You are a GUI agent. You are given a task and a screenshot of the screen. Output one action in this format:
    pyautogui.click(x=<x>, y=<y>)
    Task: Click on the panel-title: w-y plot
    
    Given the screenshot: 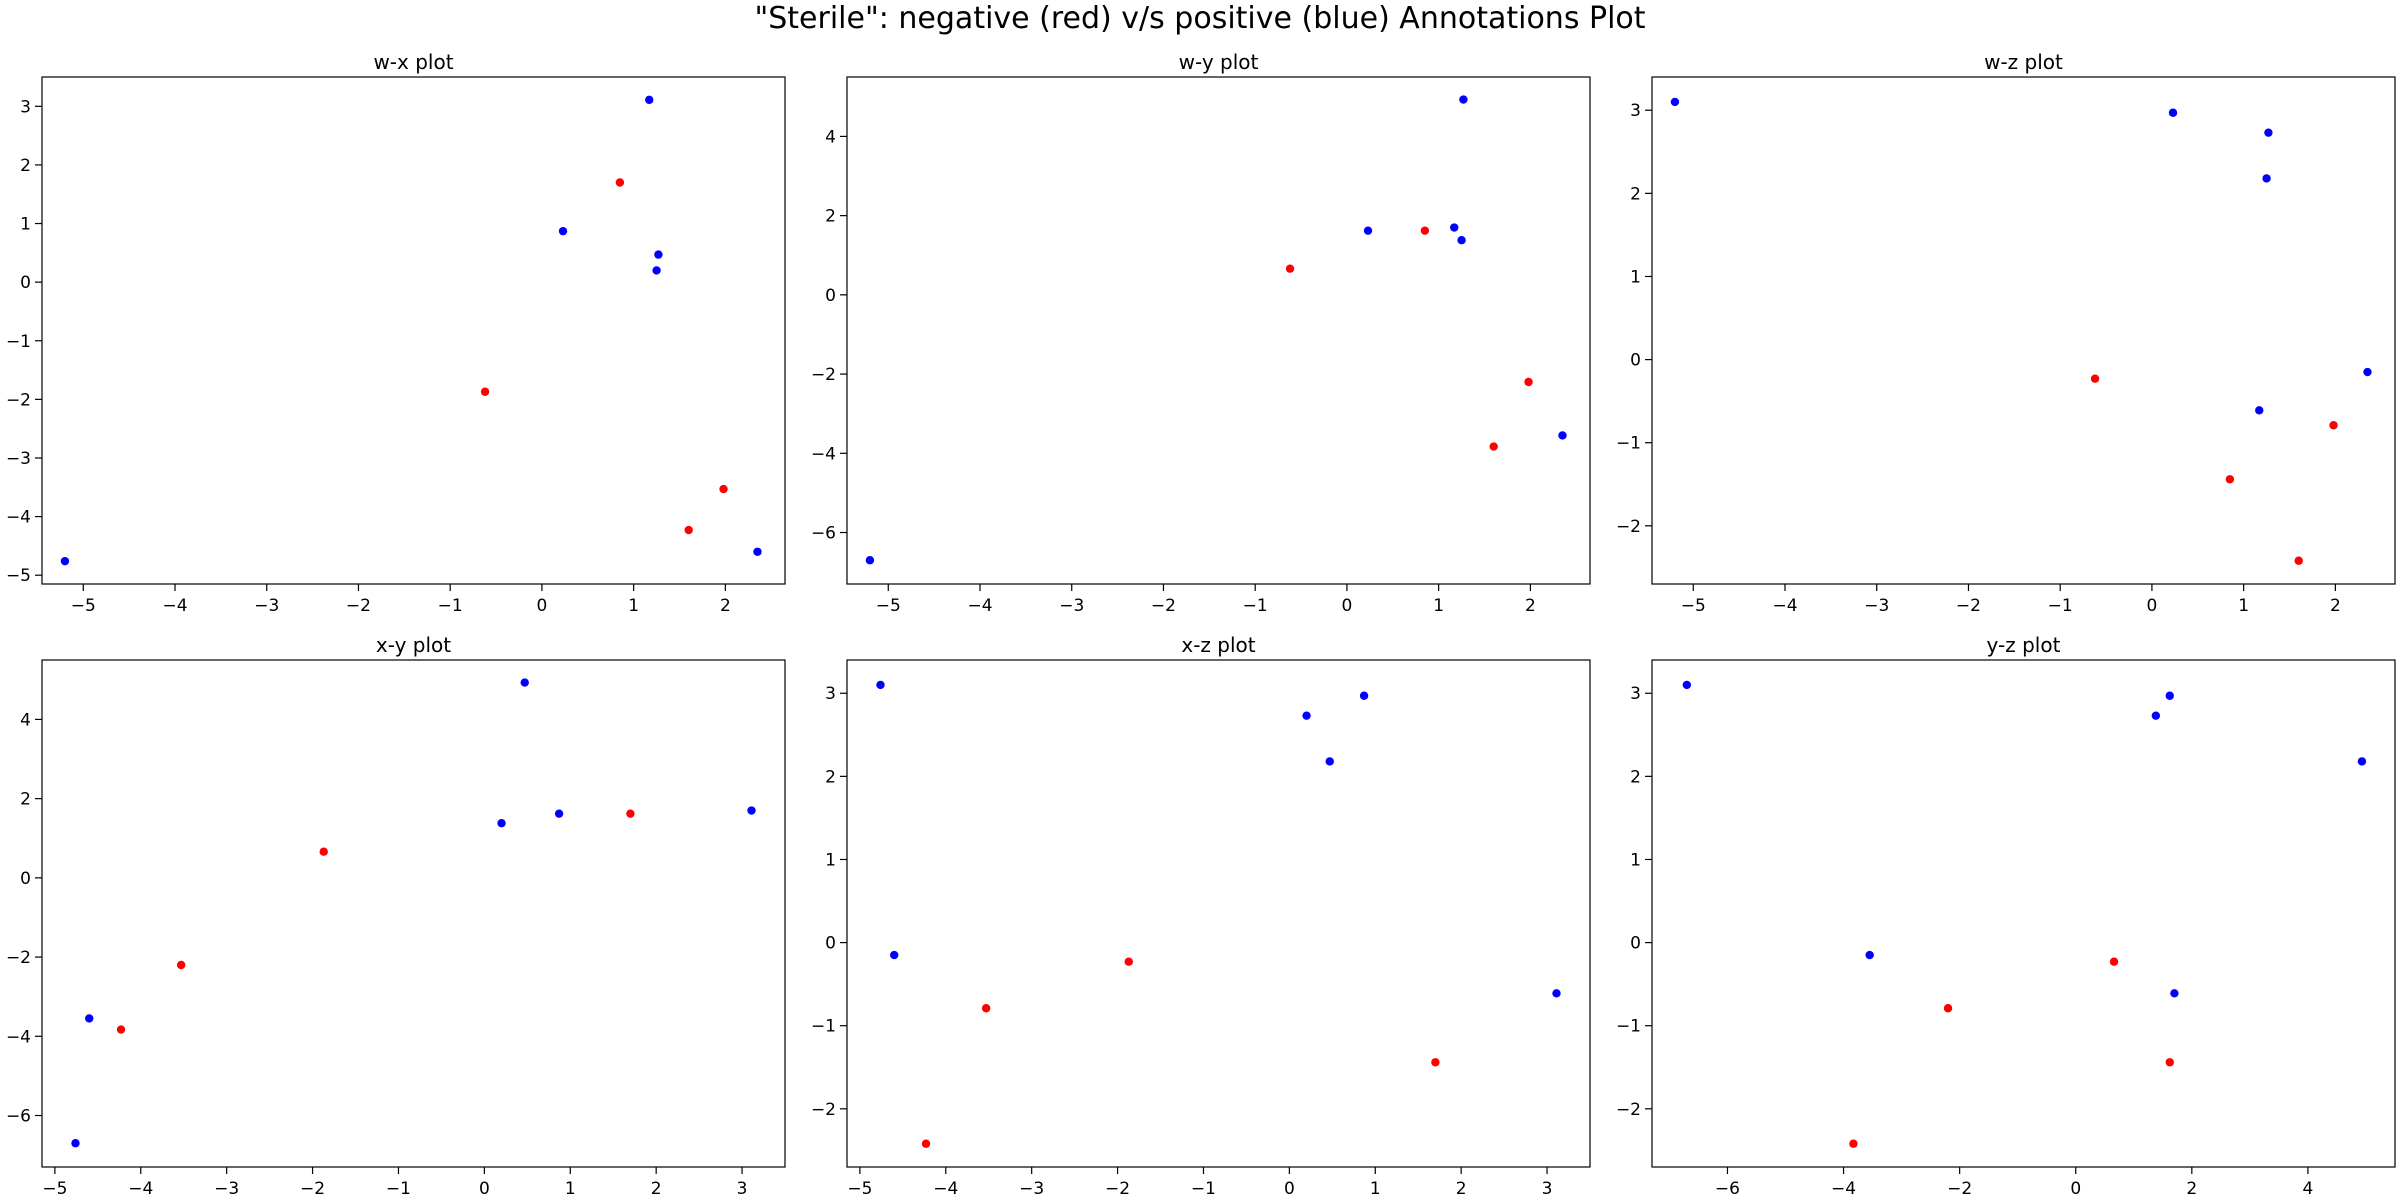 What is the action you would take?
    pyautogui.click(x=1219, y=62)
    